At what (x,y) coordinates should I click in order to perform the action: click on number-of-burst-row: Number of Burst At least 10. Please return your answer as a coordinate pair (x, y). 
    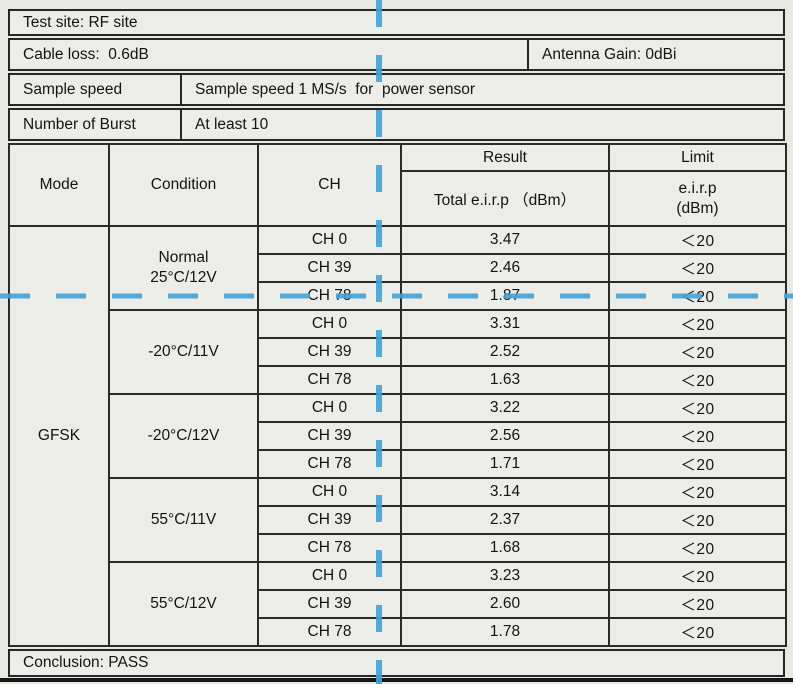
    Looking at the image, I should click on (396, 124).